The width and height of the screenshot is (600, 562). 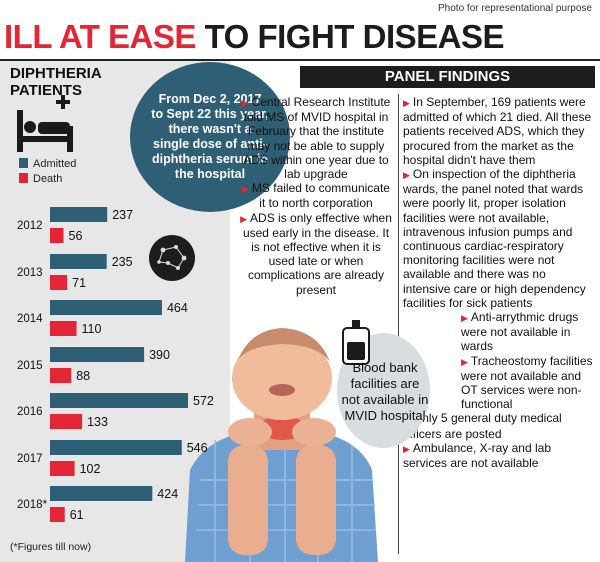 I want to click on bar-admitted-2018*, so click(x=101, y=493).